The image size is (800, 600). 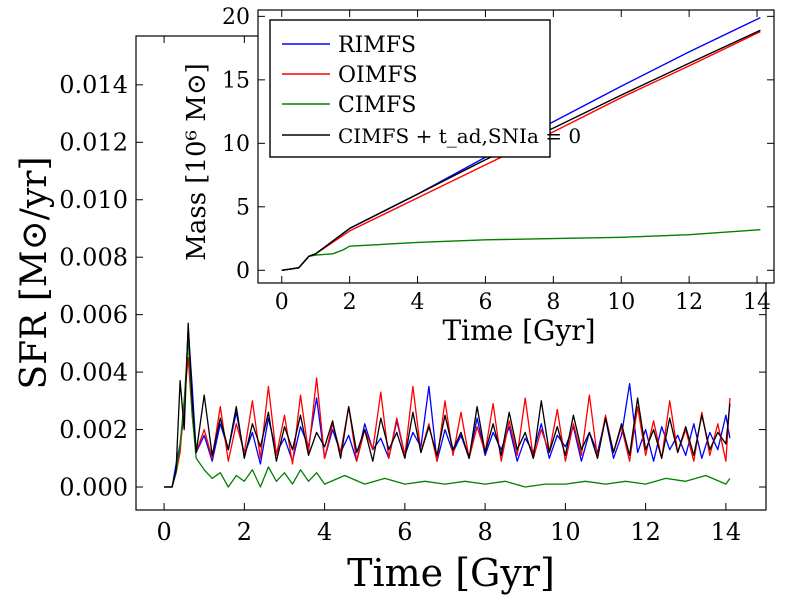 What do you see at coordinates (378, 75) in the screenshot?
I see `legend-label-oimfs: OIMFS` at bounding box center [378, 75].